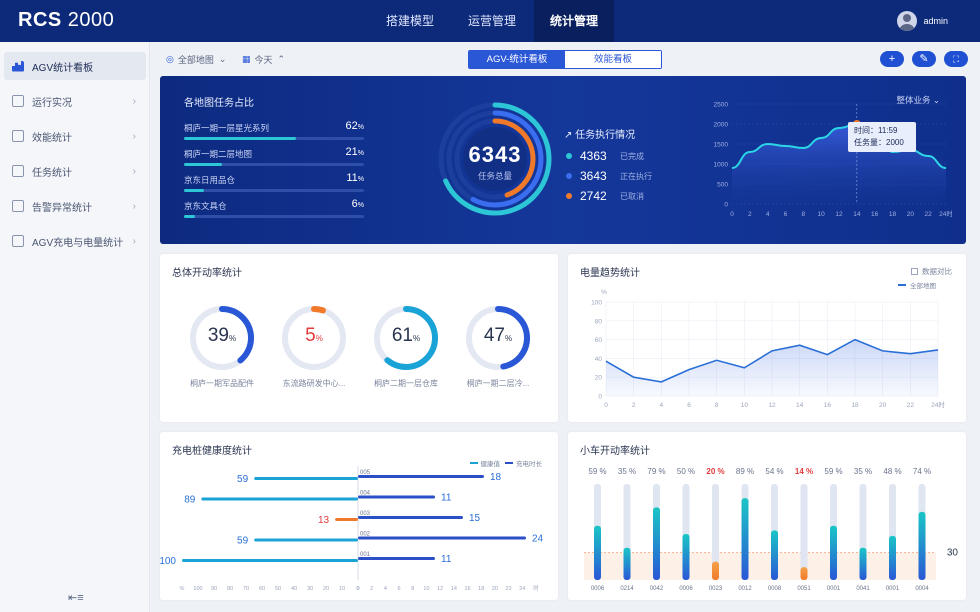 This screenshot has height=612, width=980. I want to click on nav-build-model: 搭建模型, so click(409, 21).